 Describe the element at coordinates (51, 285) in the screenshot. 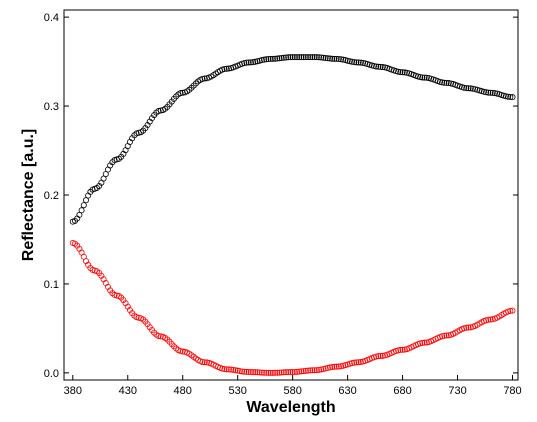

I see `y-tick-label: 0.1` at that location.